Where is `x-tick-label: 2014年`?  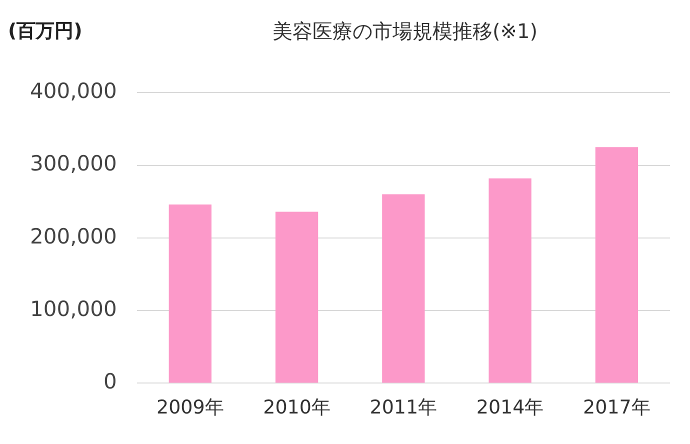 x-tick-label: 2014年 is located at coordinates (510, 407).